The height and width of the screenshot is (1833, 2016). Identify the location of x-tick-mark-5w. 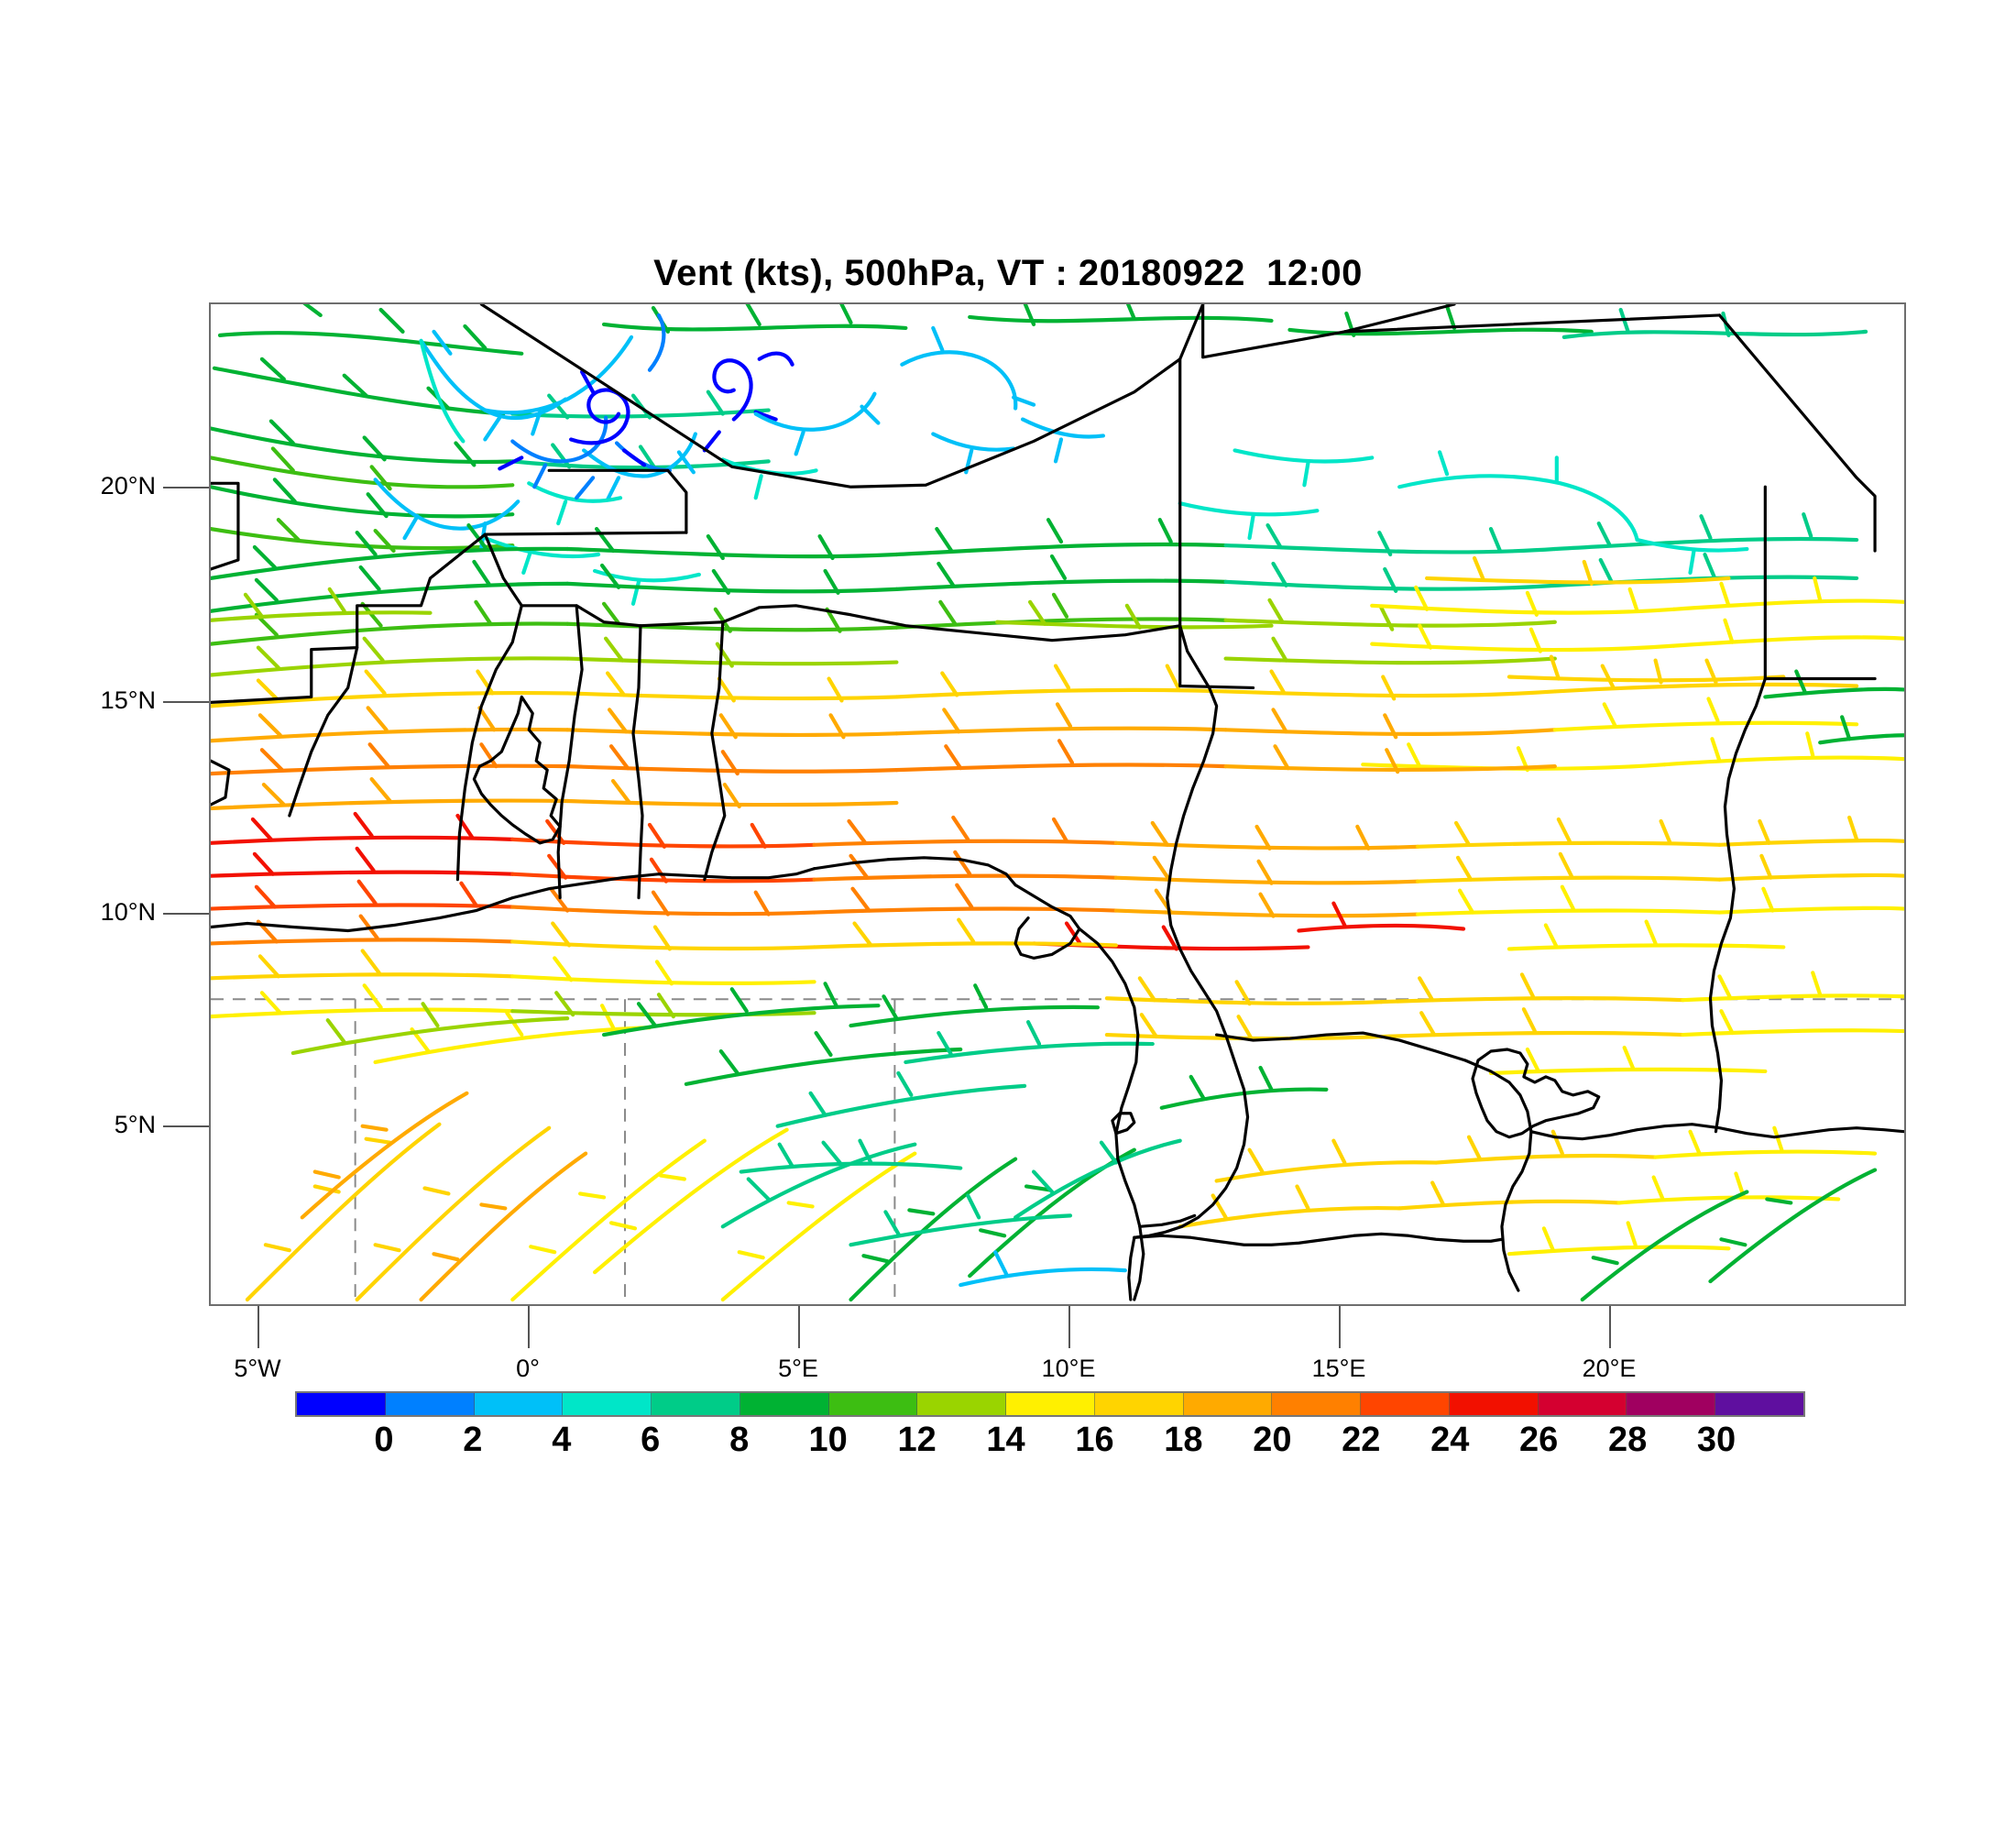
(258, 1327).